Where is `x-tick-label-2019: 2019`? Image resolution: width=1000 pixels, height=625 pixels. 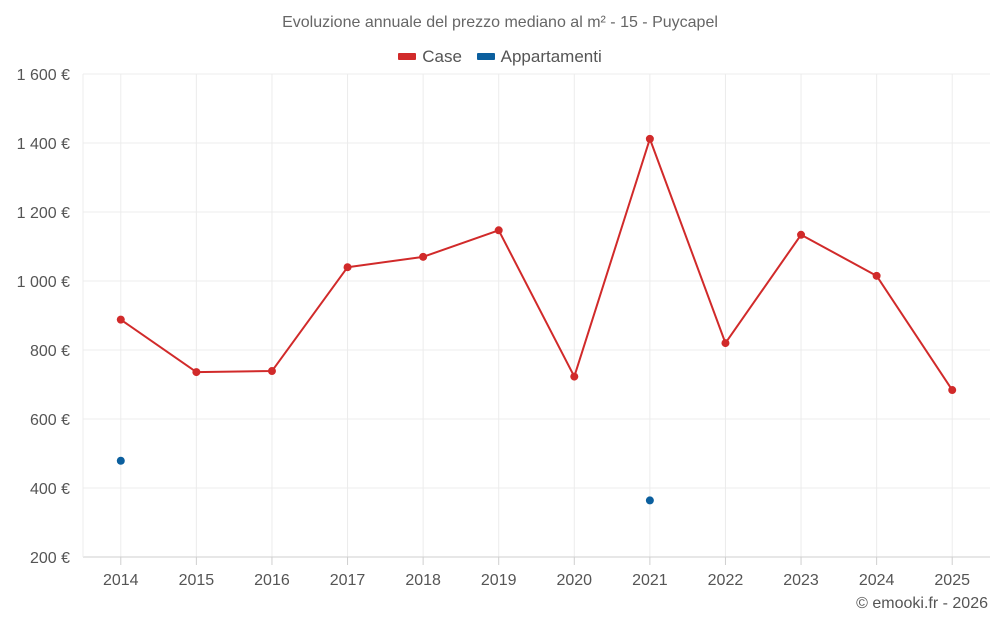
x-tick-label-2019: 2019 is located at coordinates (499, 580).